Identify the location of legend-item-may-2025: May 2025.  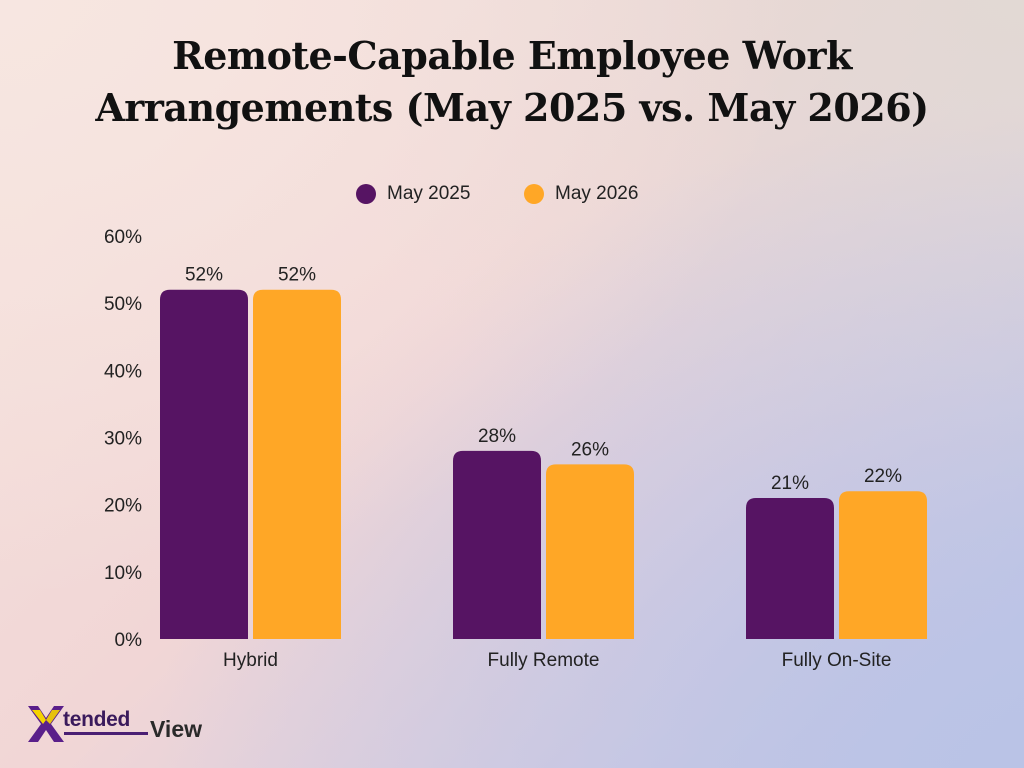
(413, 194).